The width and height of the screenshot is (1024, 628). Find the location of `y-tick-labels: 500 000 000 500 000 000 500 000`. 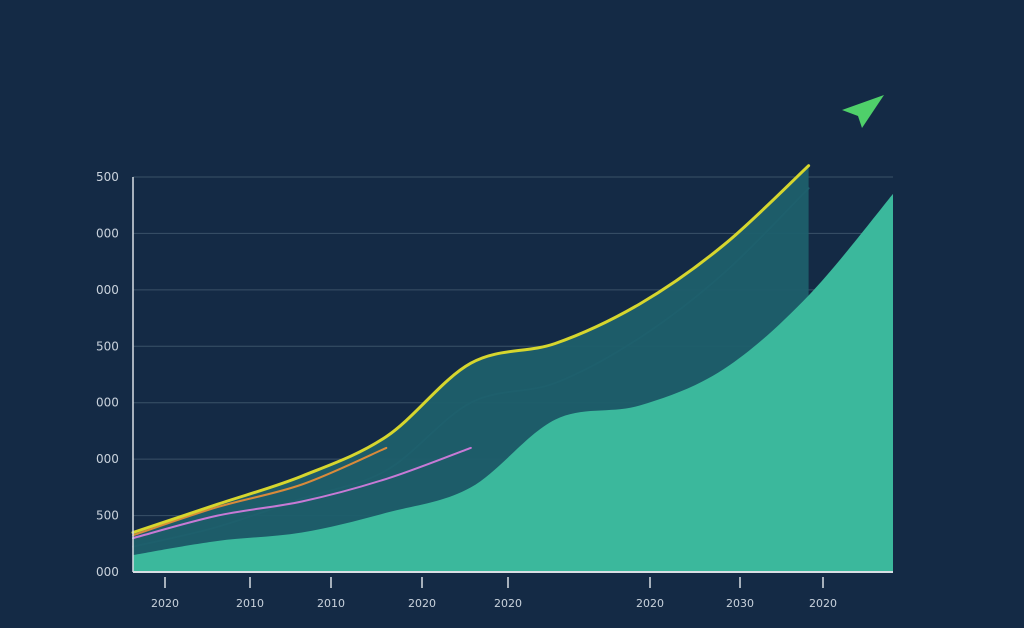

y-tick-labels: 500 000 000 500 000 000 500 000 is located at coordinates (107, 374).